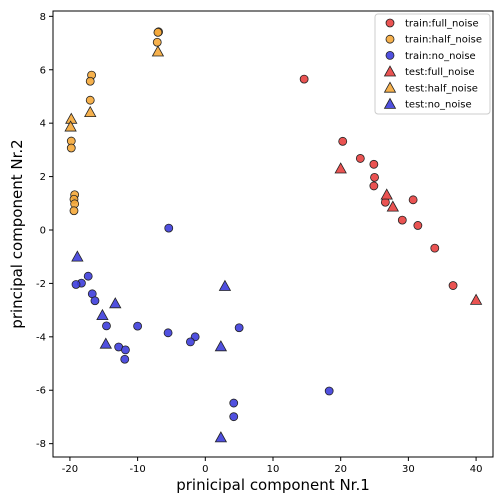 This screenshot has width=504, height=504. I want to click on y-tick-label: 8, so click(43, 17).